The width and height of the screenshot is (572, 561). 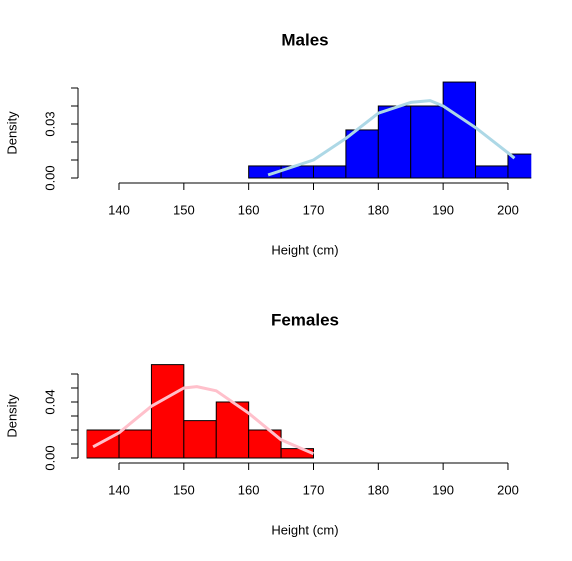 What do you see at coordinates (305, 319) in the screenshot?
I see `chart-title: Females` at bounding box center [305, 319].